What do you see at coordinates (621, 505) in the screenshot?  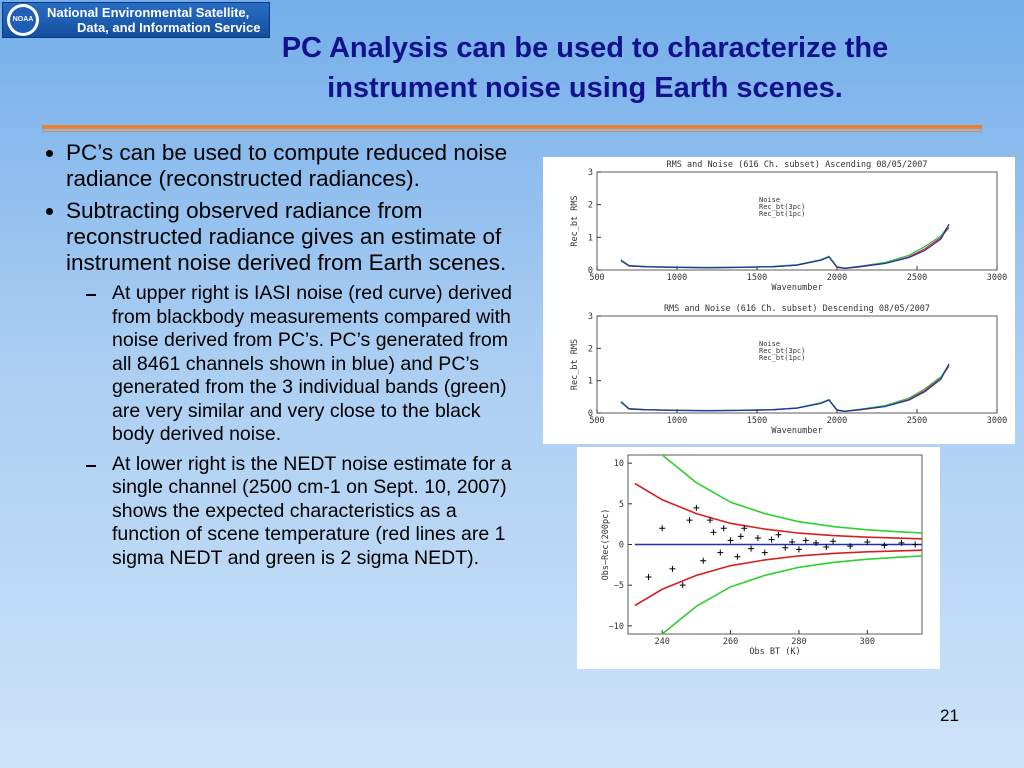 I see `y-tick-label: 5` at bounding box center [621, 505].